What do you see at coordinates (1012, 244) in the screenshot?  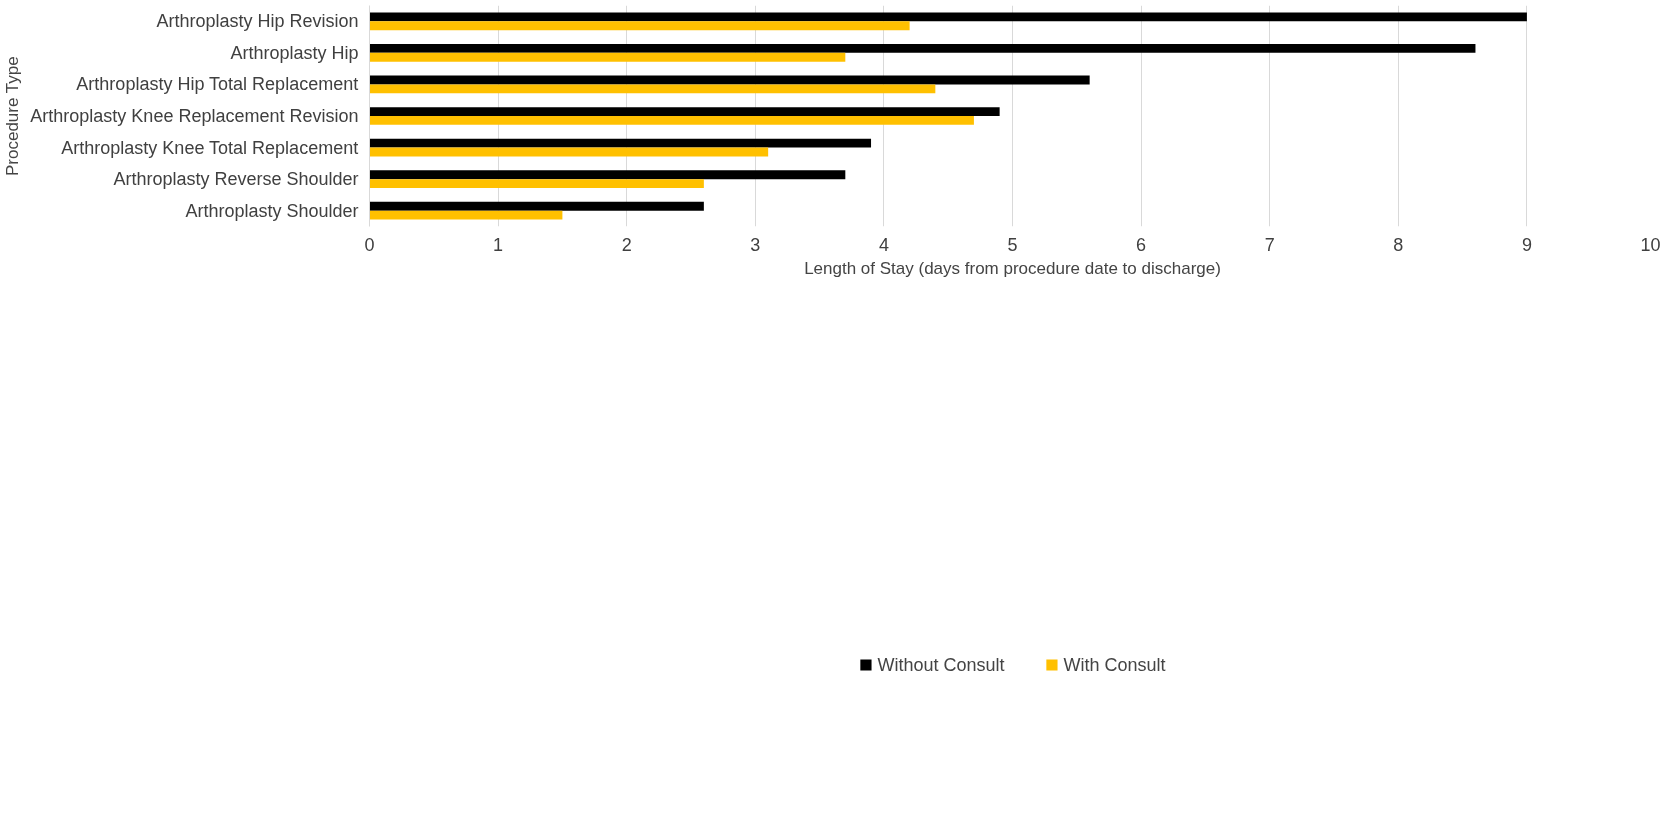 I see `x-tick-label: 5` at bounding box center [1012, 244].